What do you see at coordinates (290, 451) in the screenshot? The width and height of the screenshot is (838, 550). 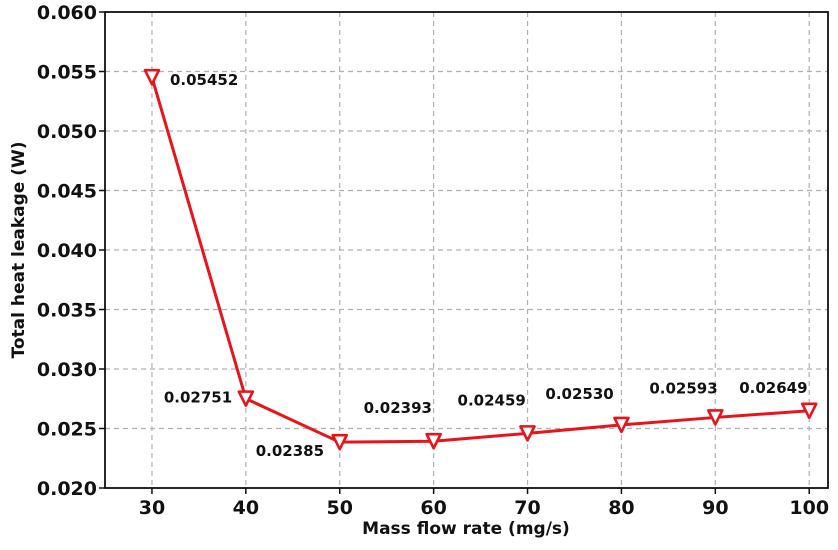 I see `data-label: 0.02385` at bounding box center [290, 451].